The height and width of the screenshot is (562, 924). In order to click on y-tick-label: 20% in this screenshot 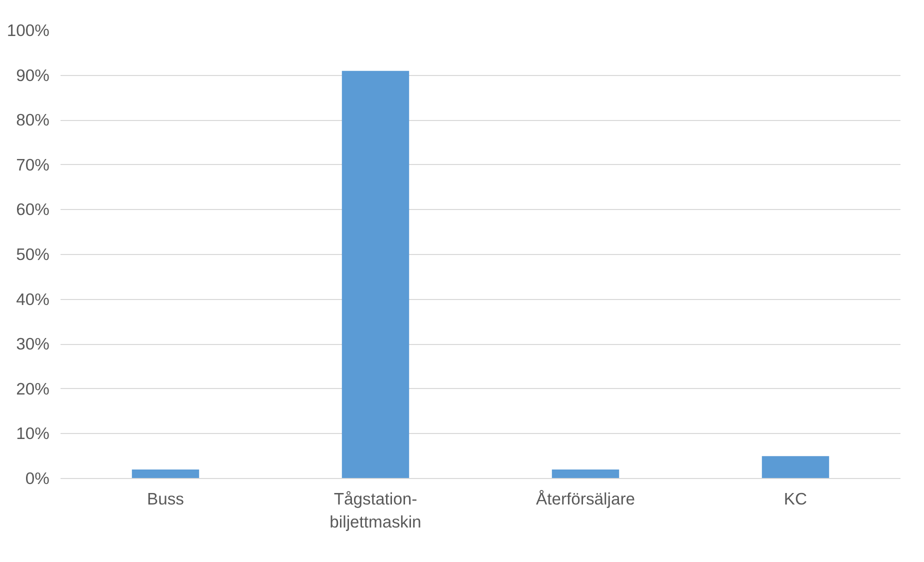, I will do `click(33, 388)`.